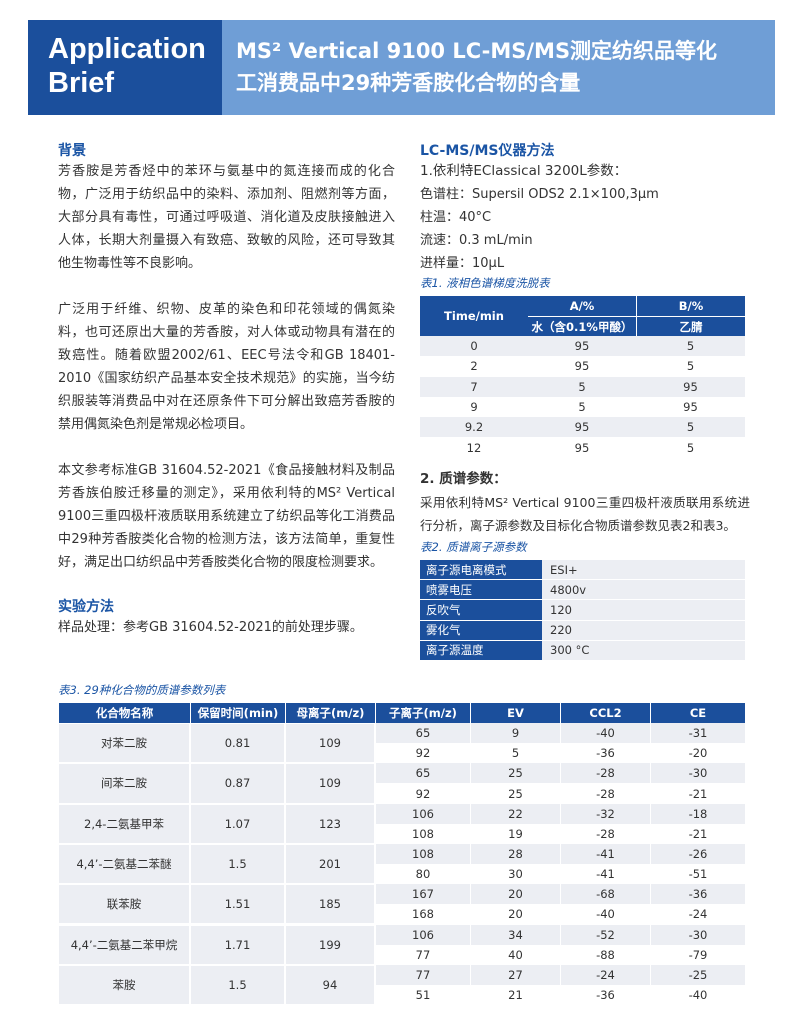 The image size is (800, 1019). What do you see at coordinates (127, 49) in the screenshot?
I see `badge-line: Application` at bounding box center [127, 49].